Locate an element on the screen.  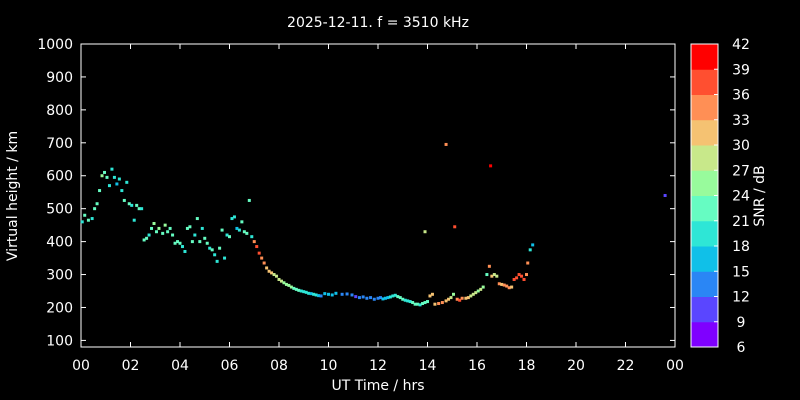
y-tick-label: 300 is located at coordinates (59, 276).